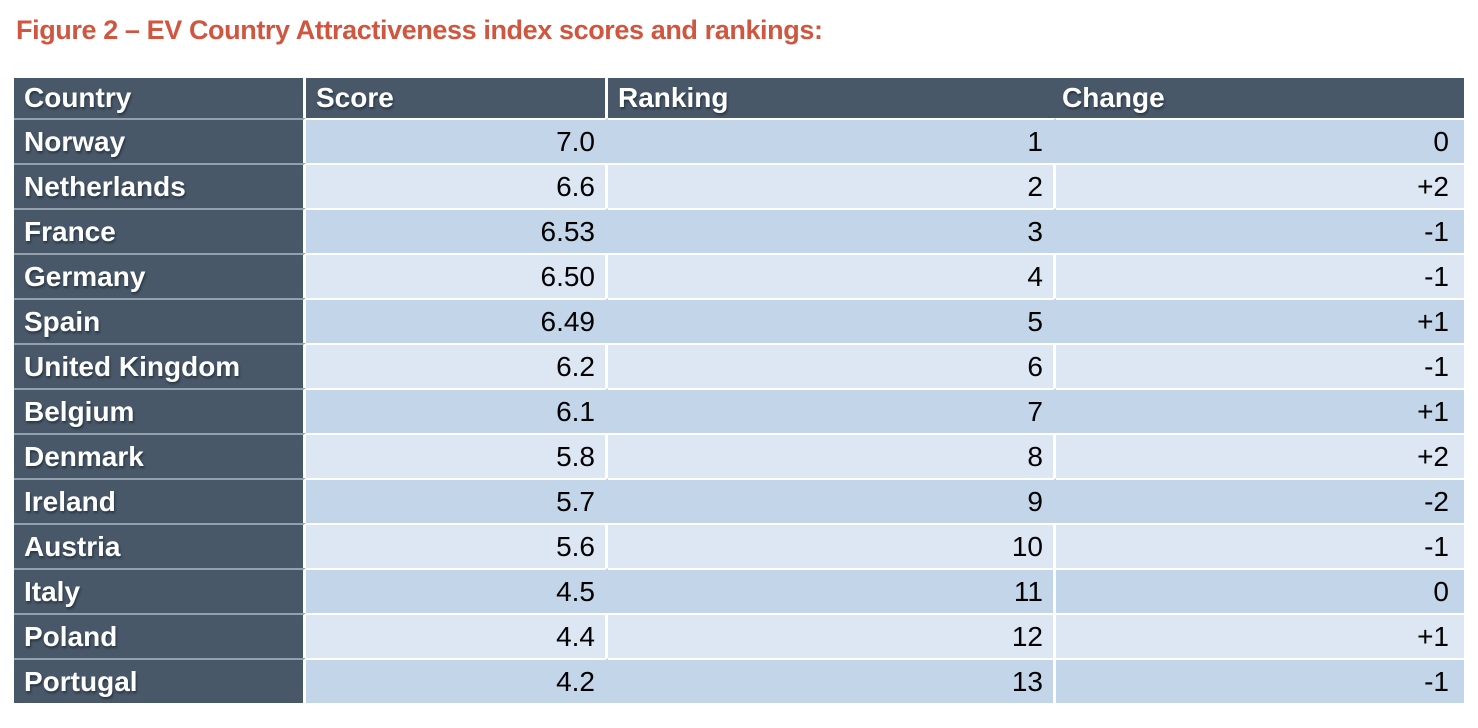 The height and width of the screenshot is (728, 1478). Describe the element at coordinates (457, 455) in the screenshot. I see `score-cell: 5.8` at that location.